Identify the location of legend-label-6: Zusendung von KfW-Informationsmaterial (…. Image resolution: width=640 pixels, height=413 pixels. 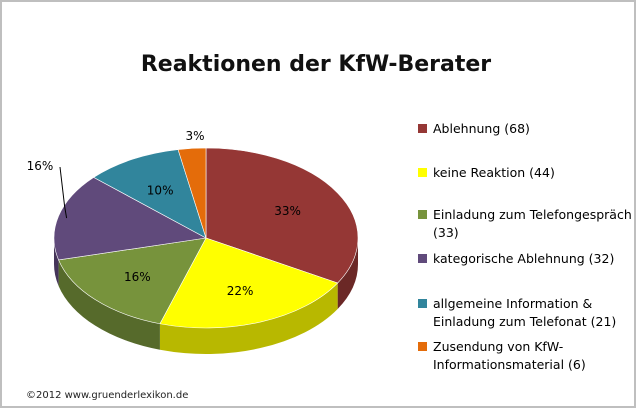
(509, 355).